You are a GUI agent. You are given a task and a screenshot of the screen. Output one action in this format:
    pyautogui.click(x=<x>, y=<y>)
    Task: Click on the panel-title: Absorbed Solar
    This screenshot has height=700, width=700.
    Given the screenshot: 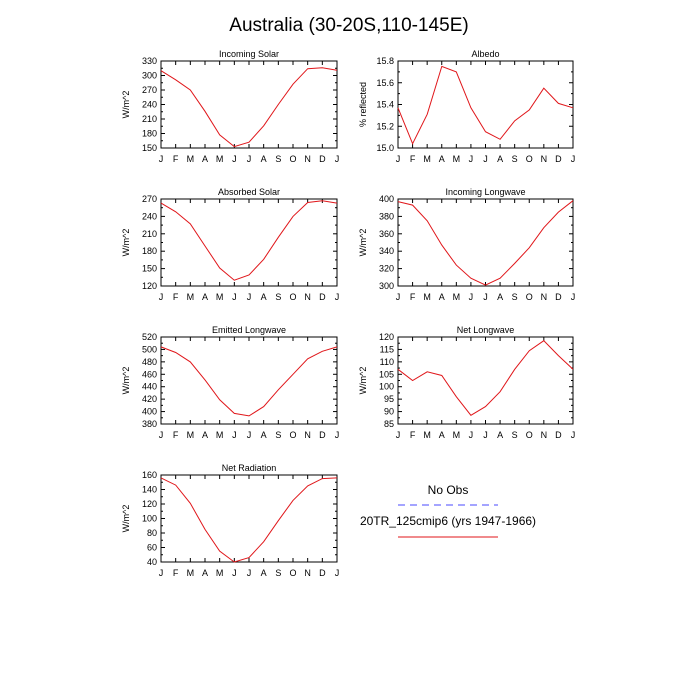 What is the action you would take?
    pyautogui.click(x=249, y=192)
    